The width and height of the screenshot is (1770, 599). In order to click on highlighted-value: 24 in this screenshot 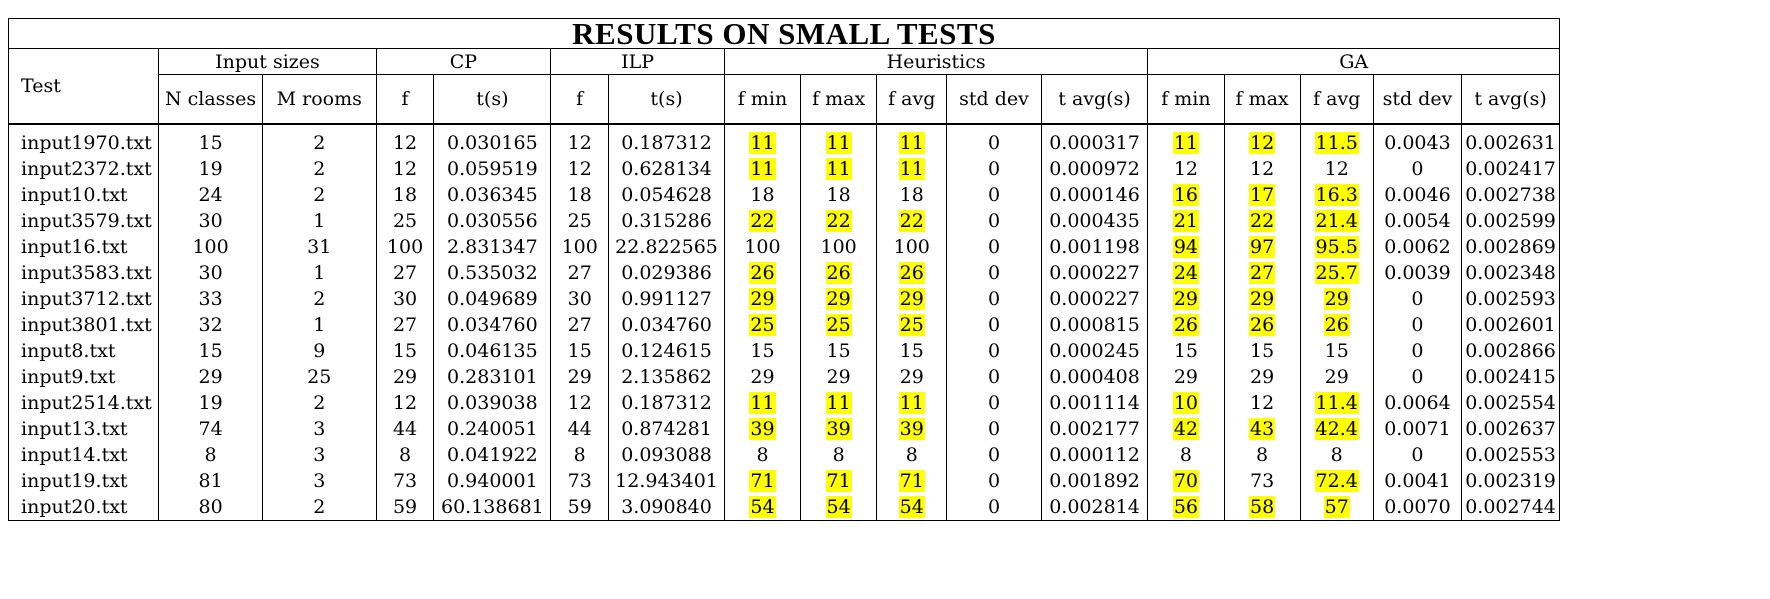, I will do `click(1186, 273)`.